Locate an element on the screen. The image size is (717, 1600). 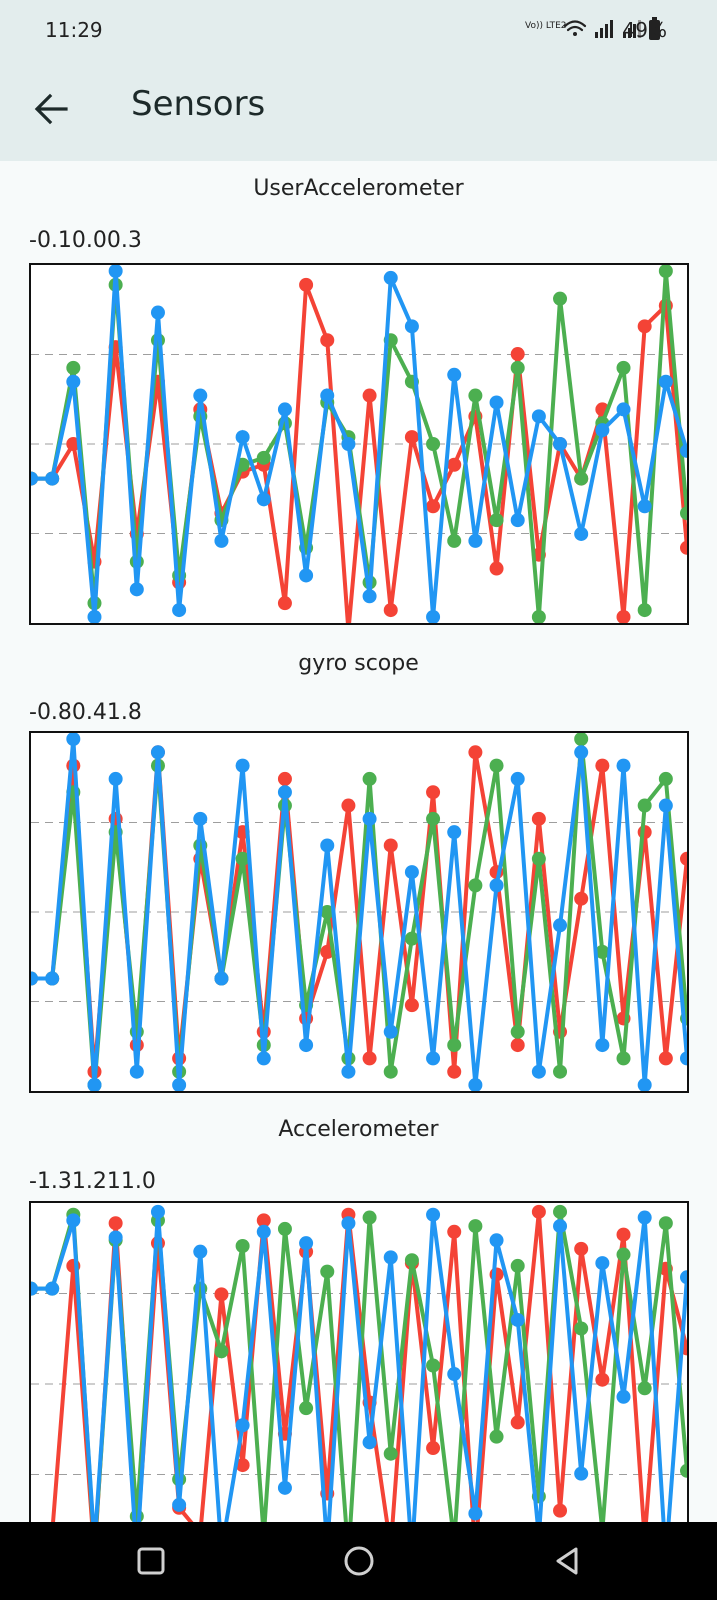
system-nav-bar is located at coordinates (358, 1561).